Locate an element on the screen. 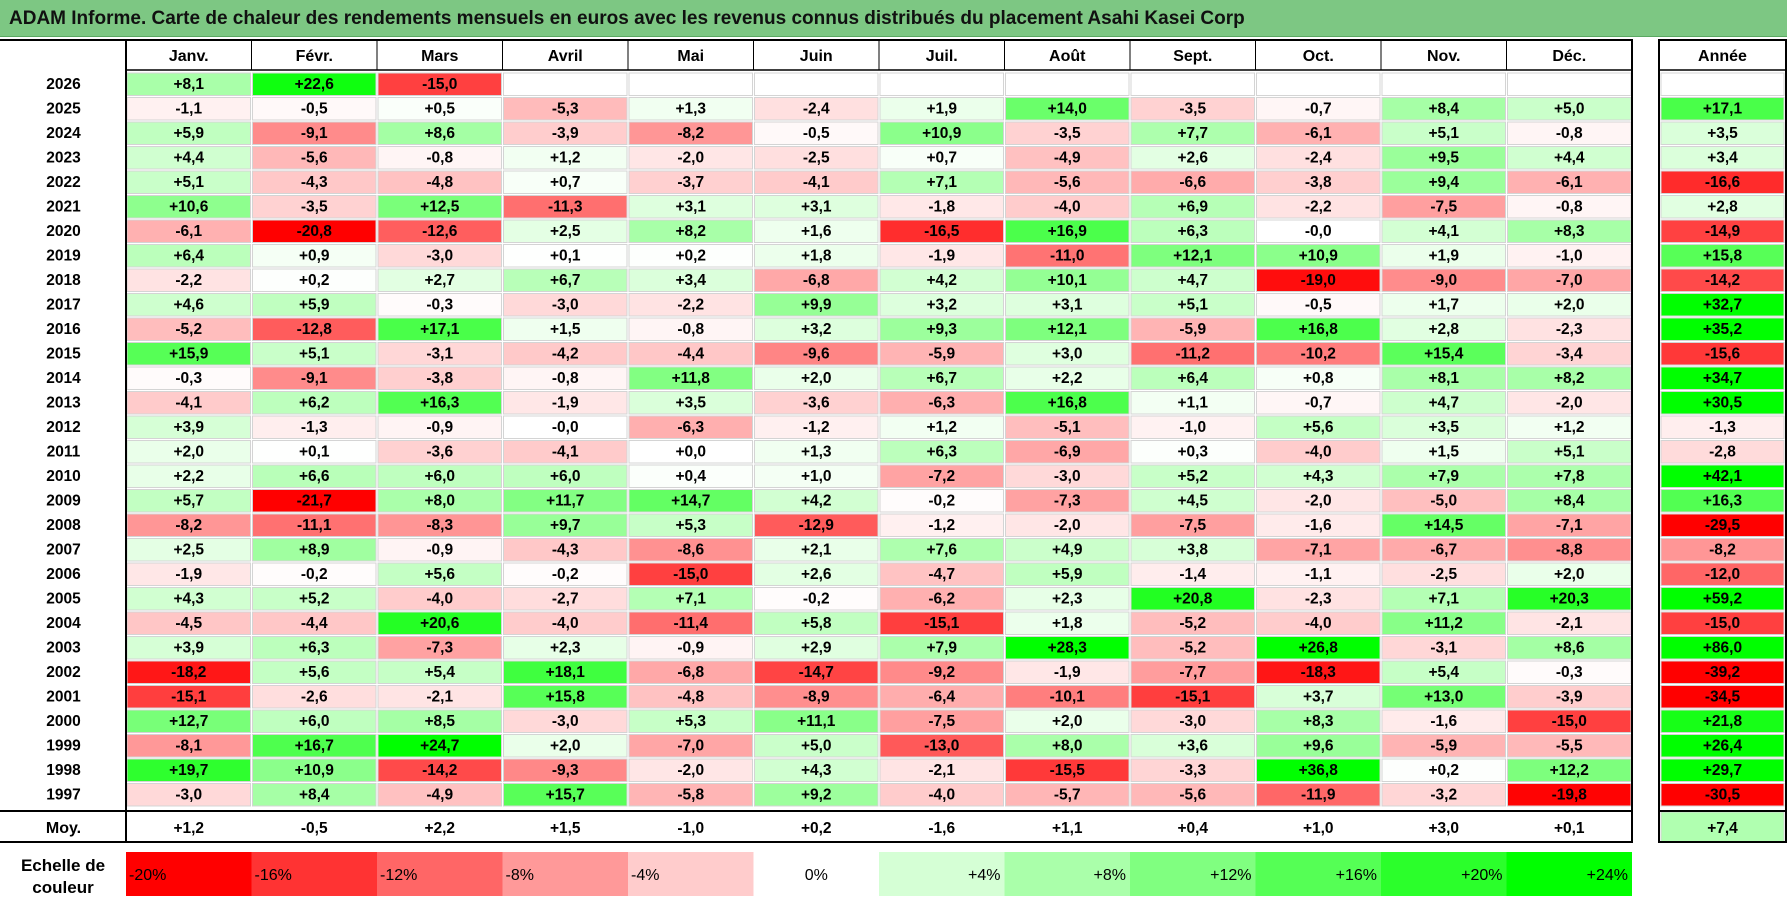  row-year-label: 2000 is located at coordinates (63, 721).